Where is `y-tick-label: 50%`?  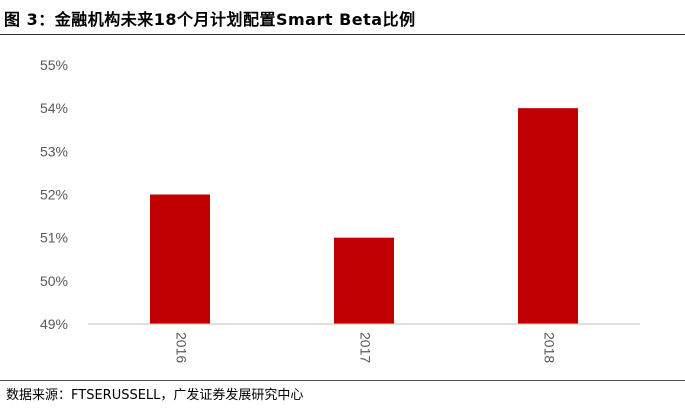 y-tick-label: 50% is located at coordinates (54, 281).